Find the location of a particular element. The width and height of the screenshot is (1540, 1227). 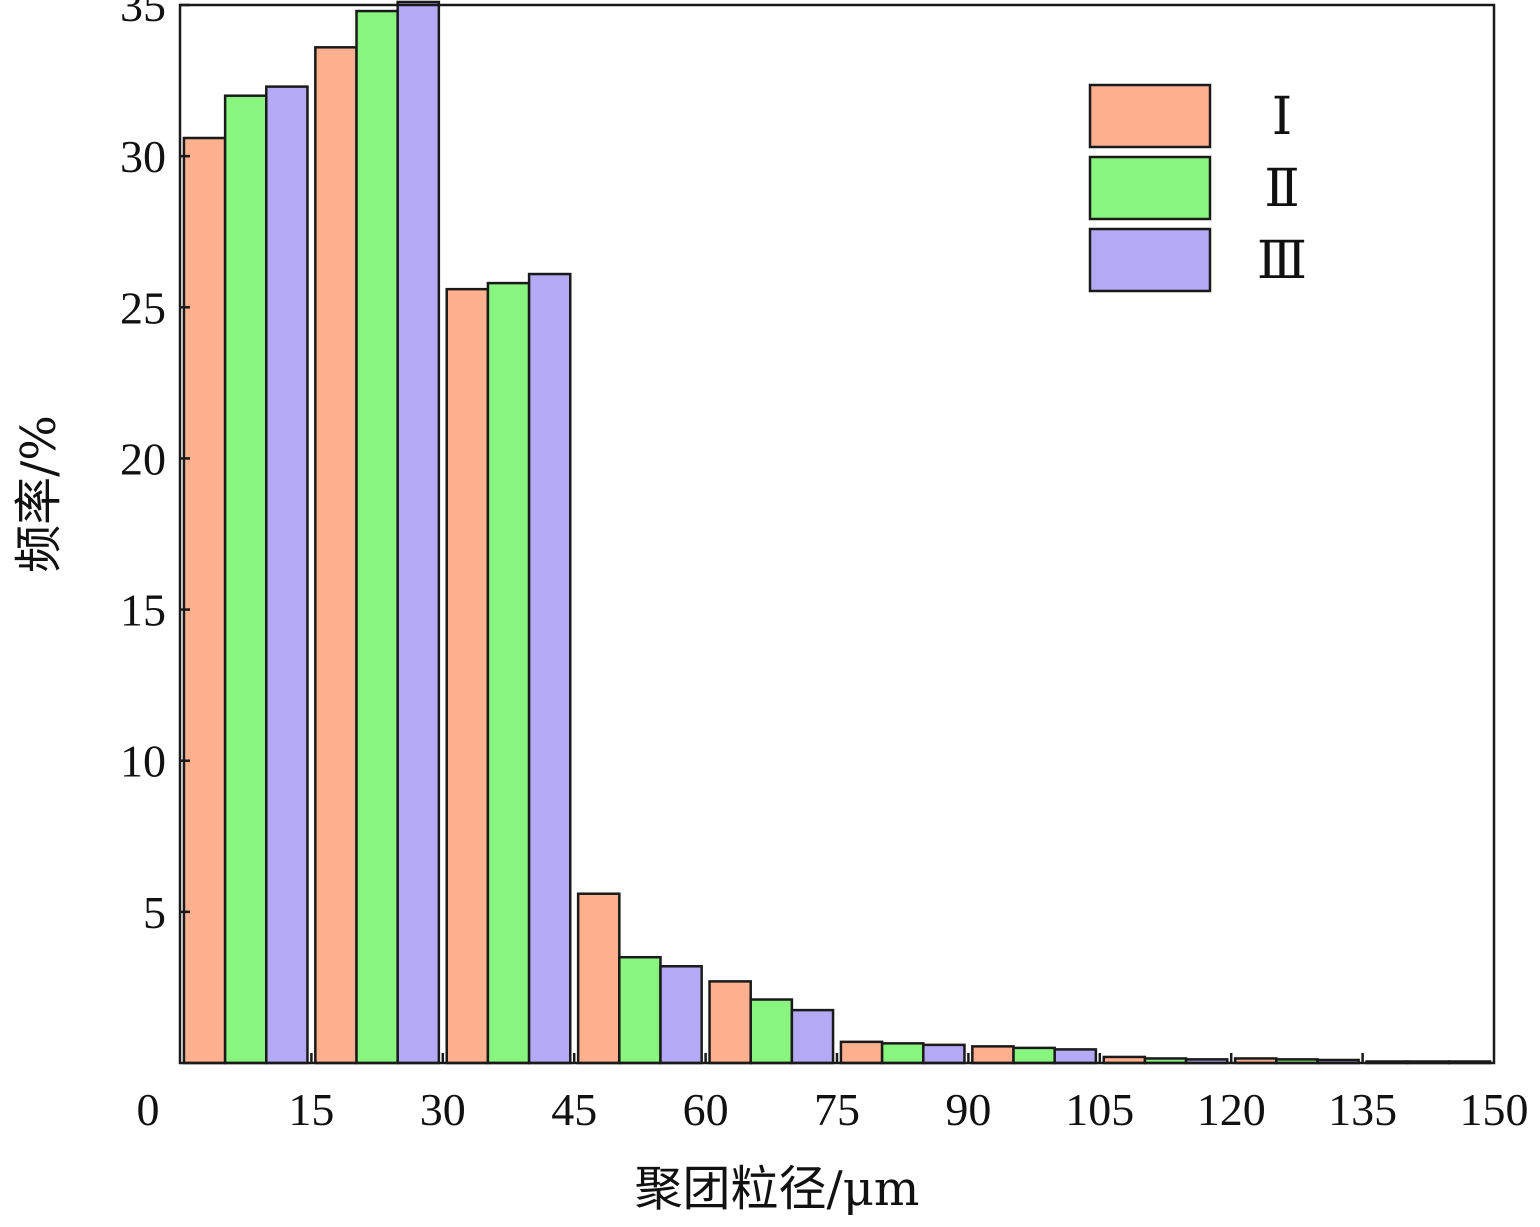

legend-swatch-series3 is located at coordinates (1150, 260).